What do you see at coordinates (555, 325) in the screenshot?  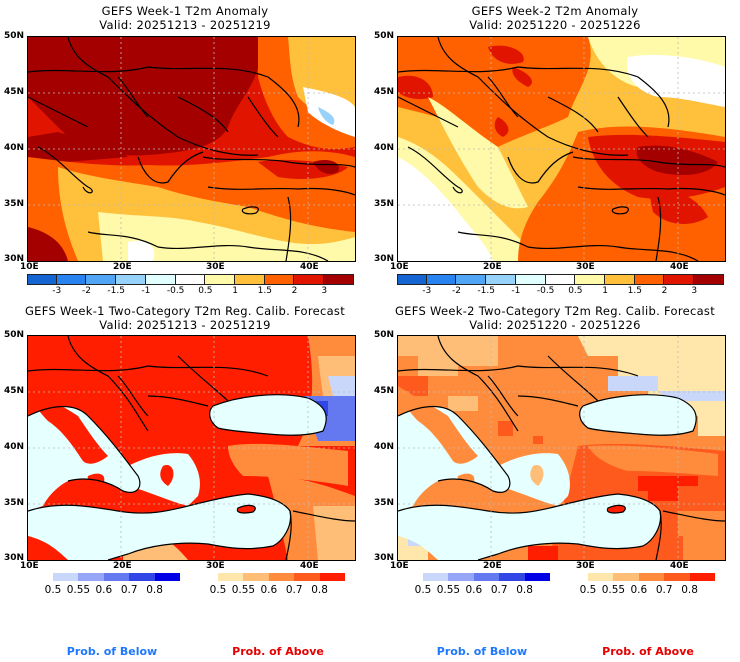 I see `panel-valid-dates: Valid: 20251220 - 20251226` at bounding box center [555, 325].